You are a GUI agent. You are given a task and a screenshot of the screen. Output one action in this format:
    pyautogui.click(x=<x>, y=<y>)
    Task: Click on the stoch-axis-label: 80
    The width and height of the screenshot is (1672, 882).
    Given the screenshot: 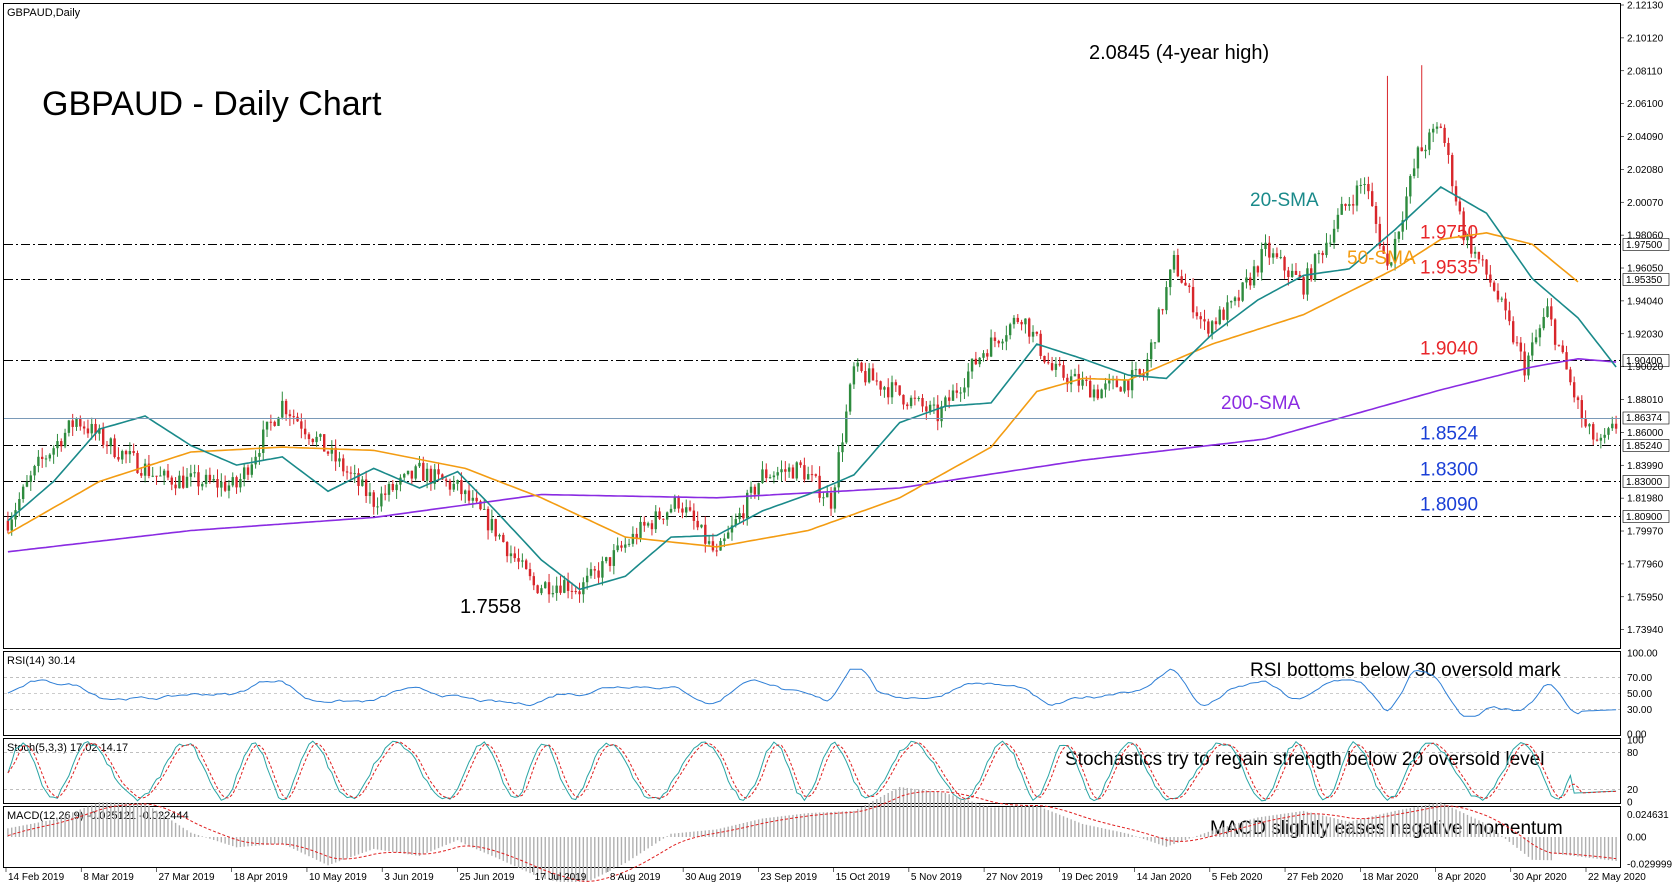 What is the action you would take?
    pyautogui.click(x=1633, y=753)
    